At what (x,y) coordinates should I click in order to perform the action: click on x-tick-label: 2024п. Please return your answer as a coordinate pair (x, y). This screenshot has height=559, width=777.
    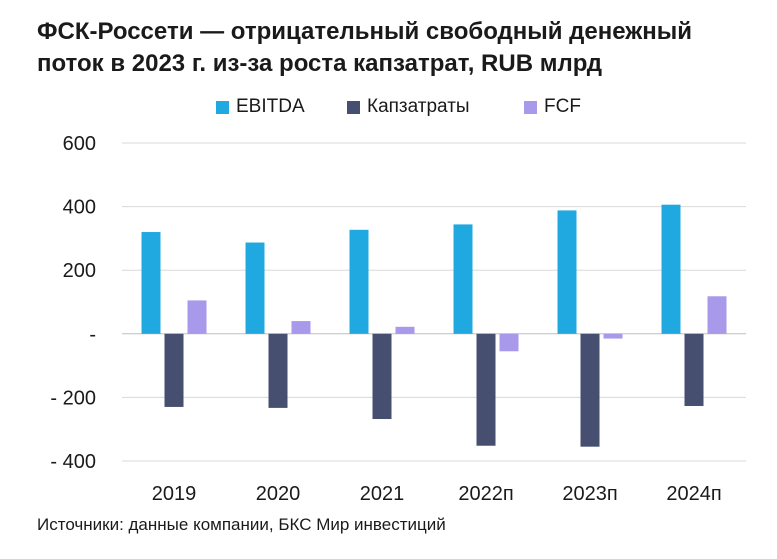
    Looking at the image, I should click on (693, 494).